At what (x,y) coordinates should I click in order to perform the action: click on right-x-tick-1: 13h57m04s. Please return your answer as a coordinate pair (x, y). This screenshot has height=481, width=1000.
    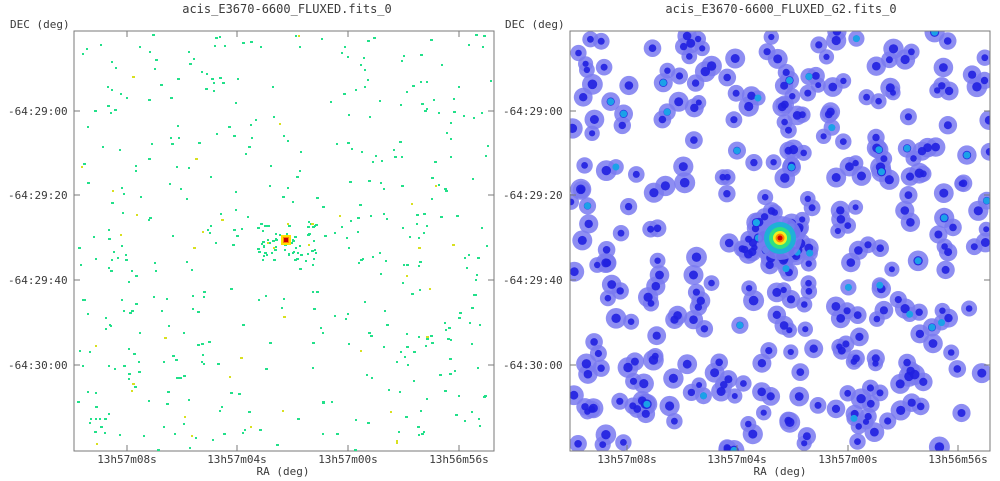
    Looking at the image, I should click on (737, 459).